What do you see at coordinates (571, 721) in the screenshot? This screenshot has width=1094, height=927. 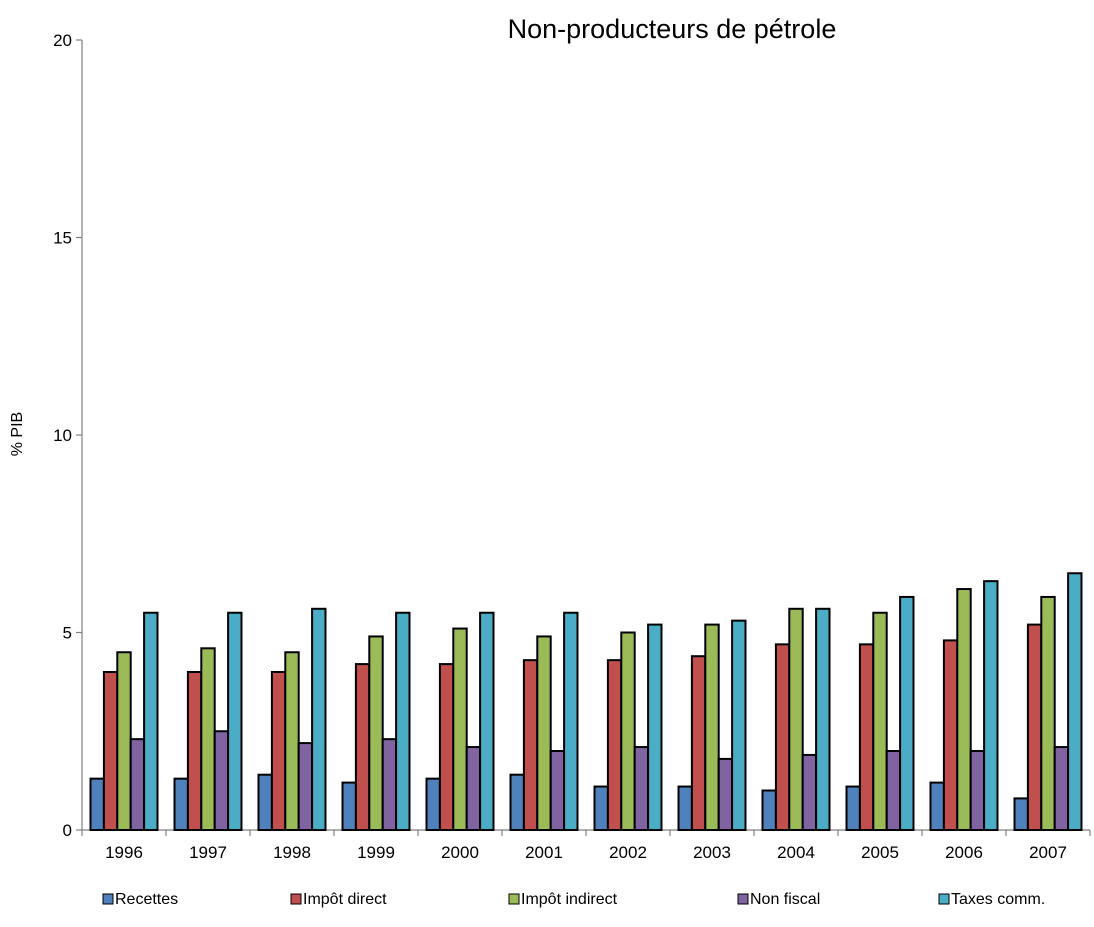 I see `bar-taxes-comm--2001` at bounding box center [571, 721].